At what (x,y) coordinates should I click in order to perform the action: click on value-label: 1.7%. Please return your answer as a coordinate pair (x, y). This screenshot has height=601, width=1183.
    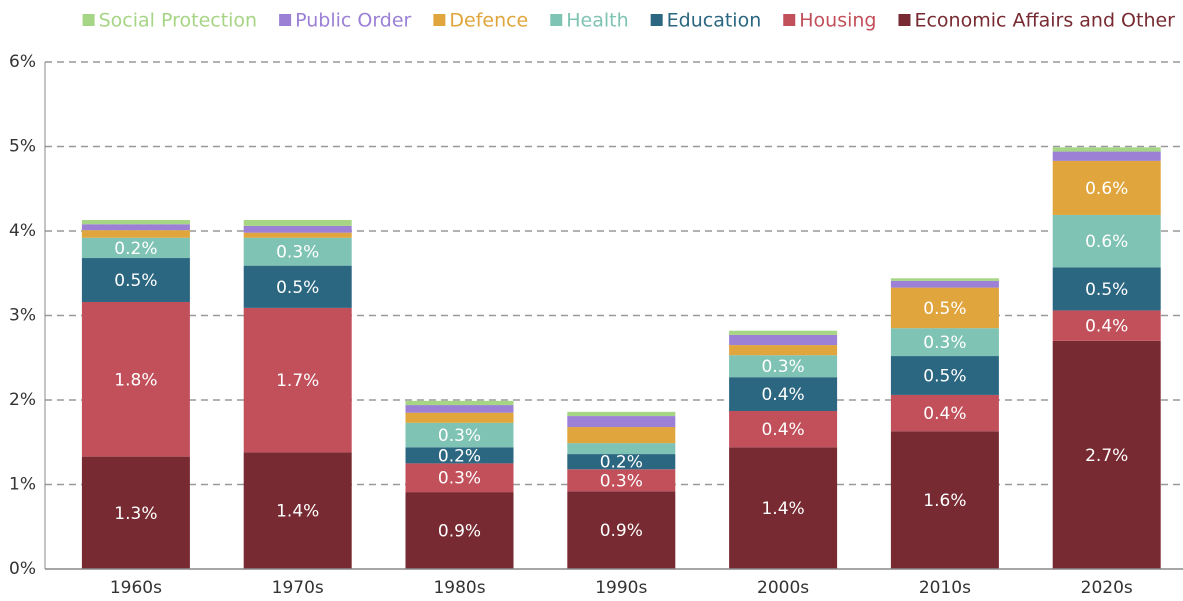
    Looking at the image, I should click on (297, 381).